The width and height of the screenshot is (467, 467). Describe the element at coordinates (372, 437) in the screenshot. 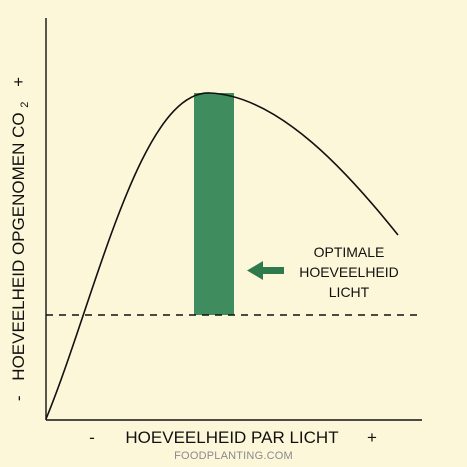

I see `x-axis-plus: +` at that location.